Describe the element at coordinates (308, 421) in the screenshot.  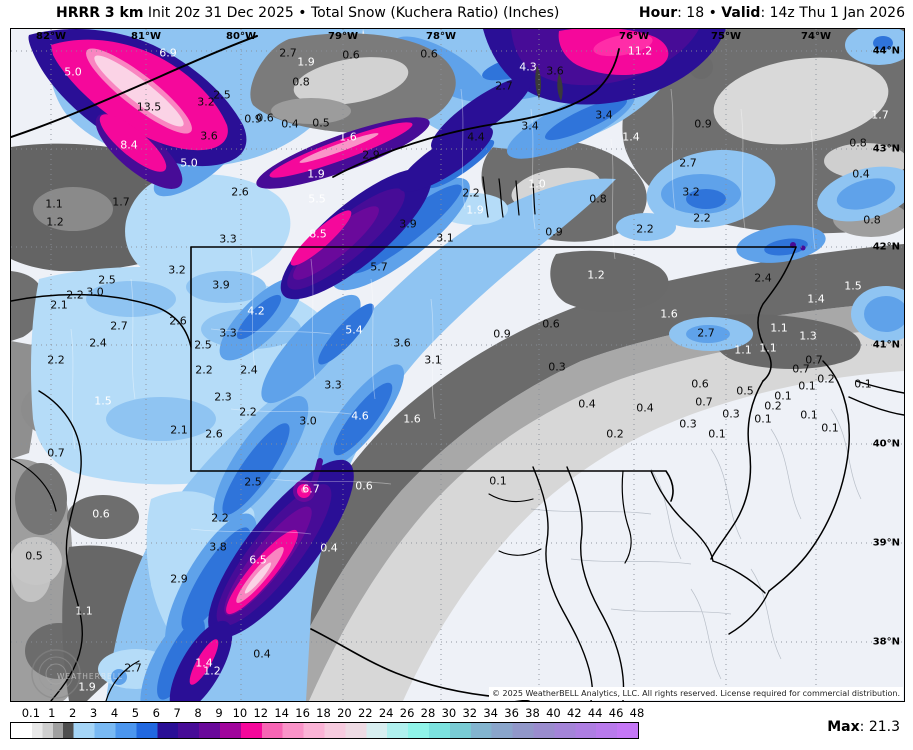
I see `value-label: 3.0` at that location.